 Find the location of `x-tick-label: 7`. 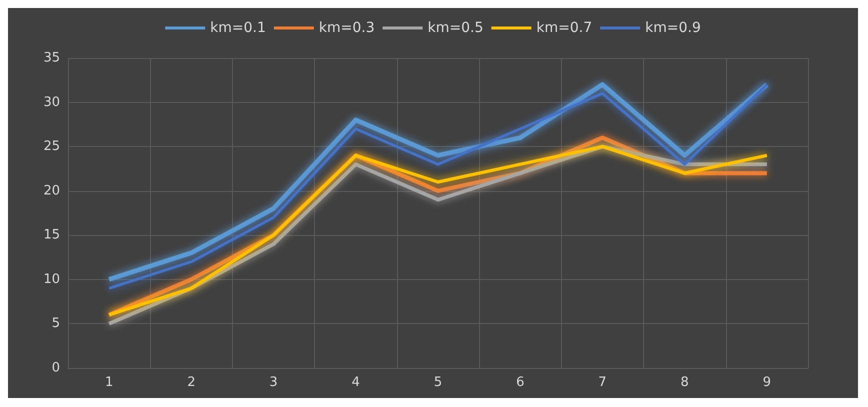

x-tick-label: 7 is located at coordinates (602, 382).